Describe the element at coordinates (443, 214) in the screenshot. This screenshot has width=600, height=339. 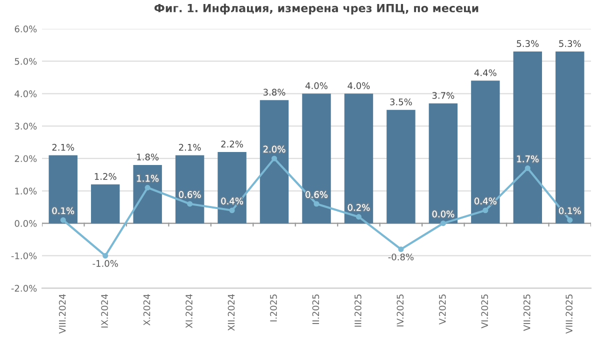
I see `data-label: 0.0%` at that location.